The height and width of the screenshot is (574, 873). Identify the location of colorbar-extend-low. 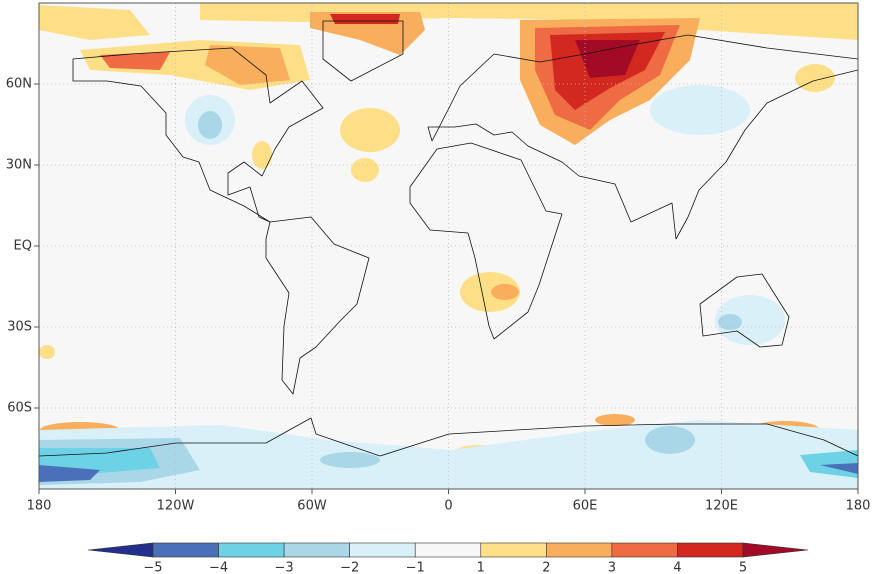
(120, 550).